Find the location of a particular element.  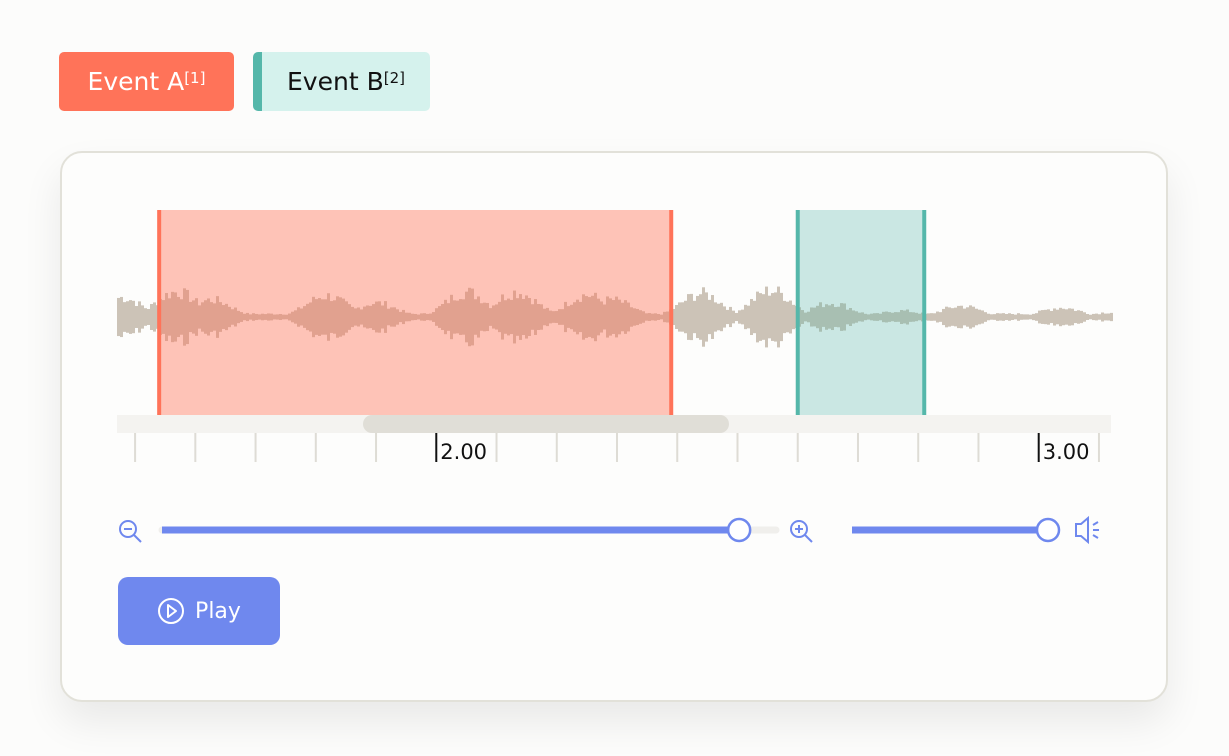

waveform is located at coordinates (615, 317).